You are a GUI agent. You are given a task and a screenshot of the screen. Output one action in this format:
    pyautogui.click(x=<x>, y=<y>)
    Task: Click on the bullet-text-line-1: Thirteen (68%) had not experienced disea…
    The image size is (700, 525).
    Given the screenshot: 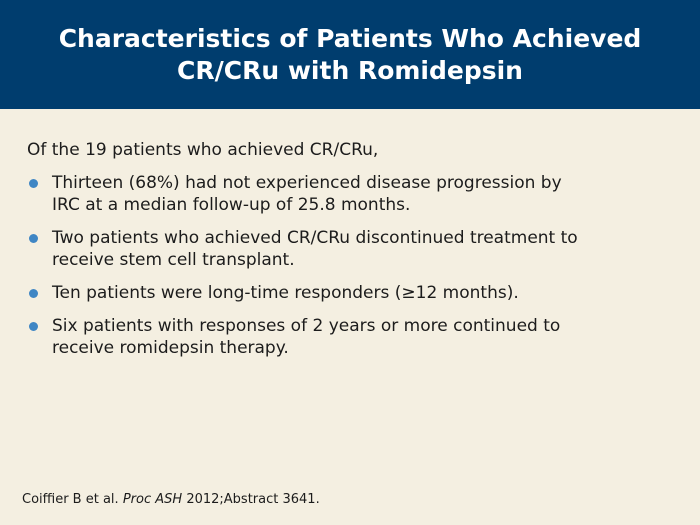 What is the action you would take?
    pyautogui.click(x=307, y=183)
    